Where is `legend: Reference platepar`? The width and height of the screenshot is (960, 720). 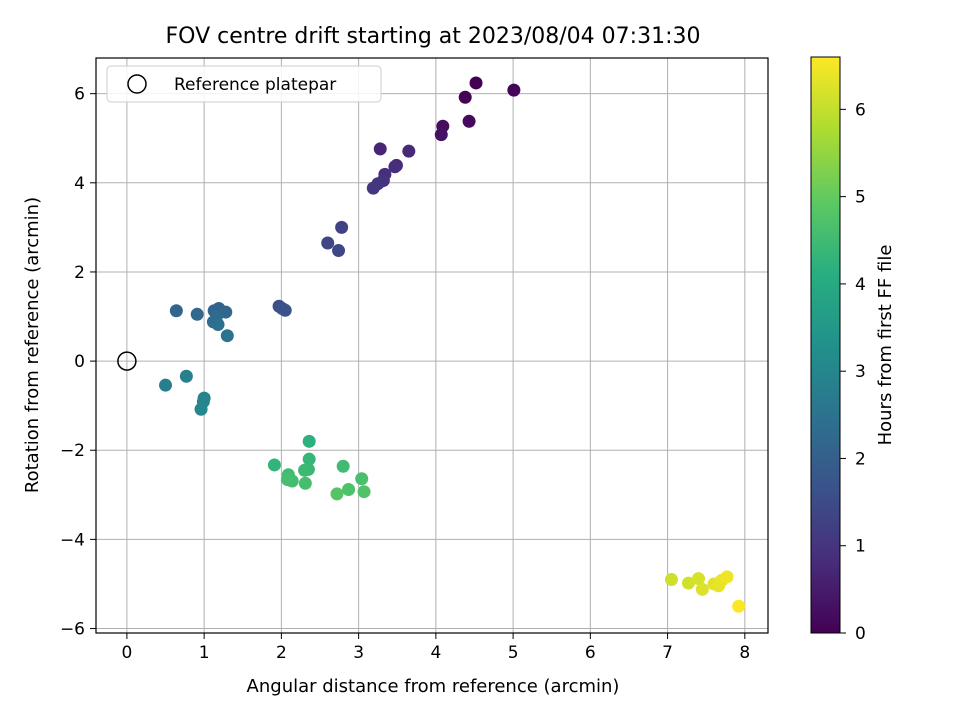
legend: Reference platepar is located at coordinates (244, 84).